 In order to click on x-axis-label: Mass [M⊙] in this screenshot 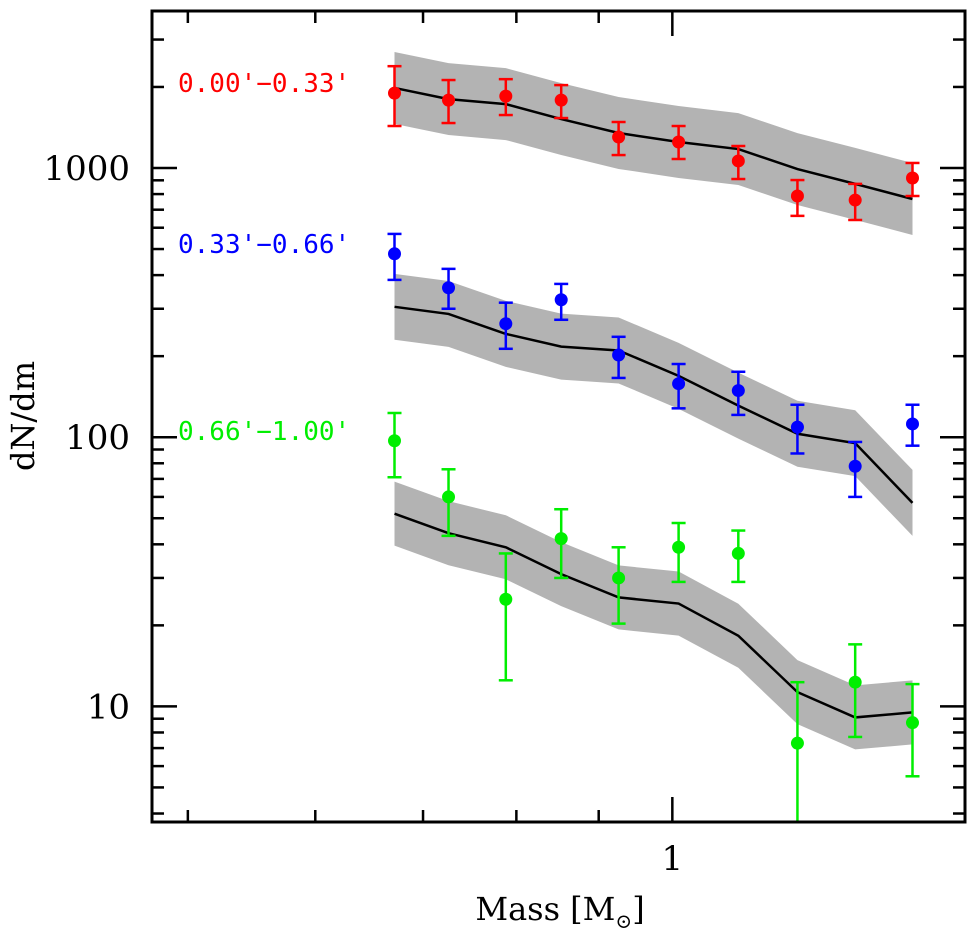, I will do `click(559, 911)`.